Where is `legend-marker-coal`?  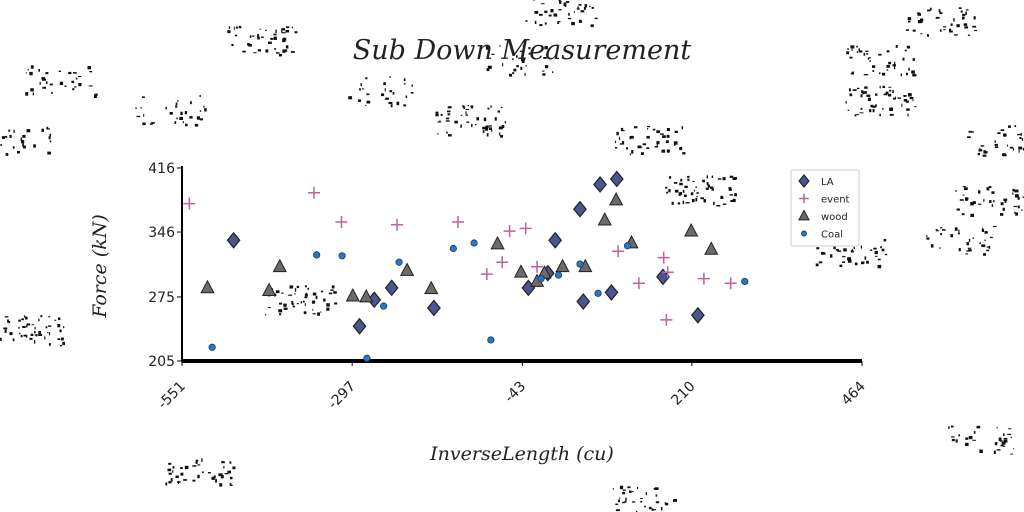
legend-marker-coal is located at coordinates (804, 233).